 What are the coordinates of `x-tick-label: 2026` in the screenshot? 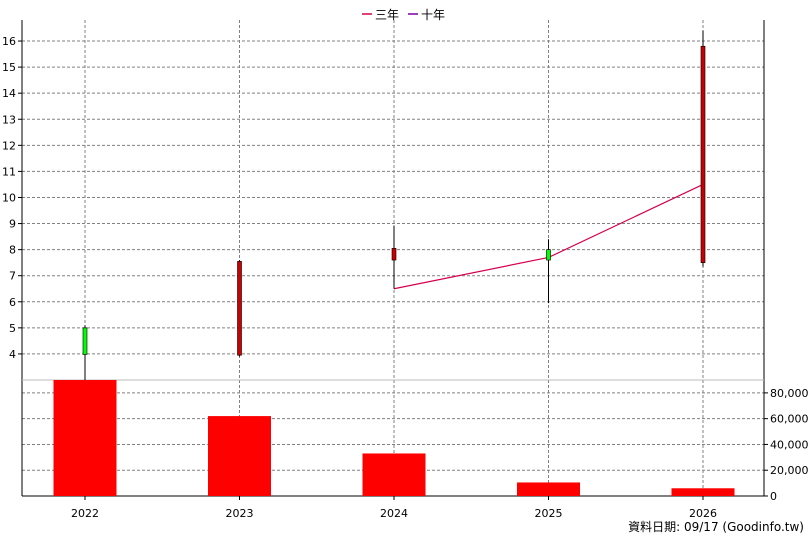 It's located at (703, 513).